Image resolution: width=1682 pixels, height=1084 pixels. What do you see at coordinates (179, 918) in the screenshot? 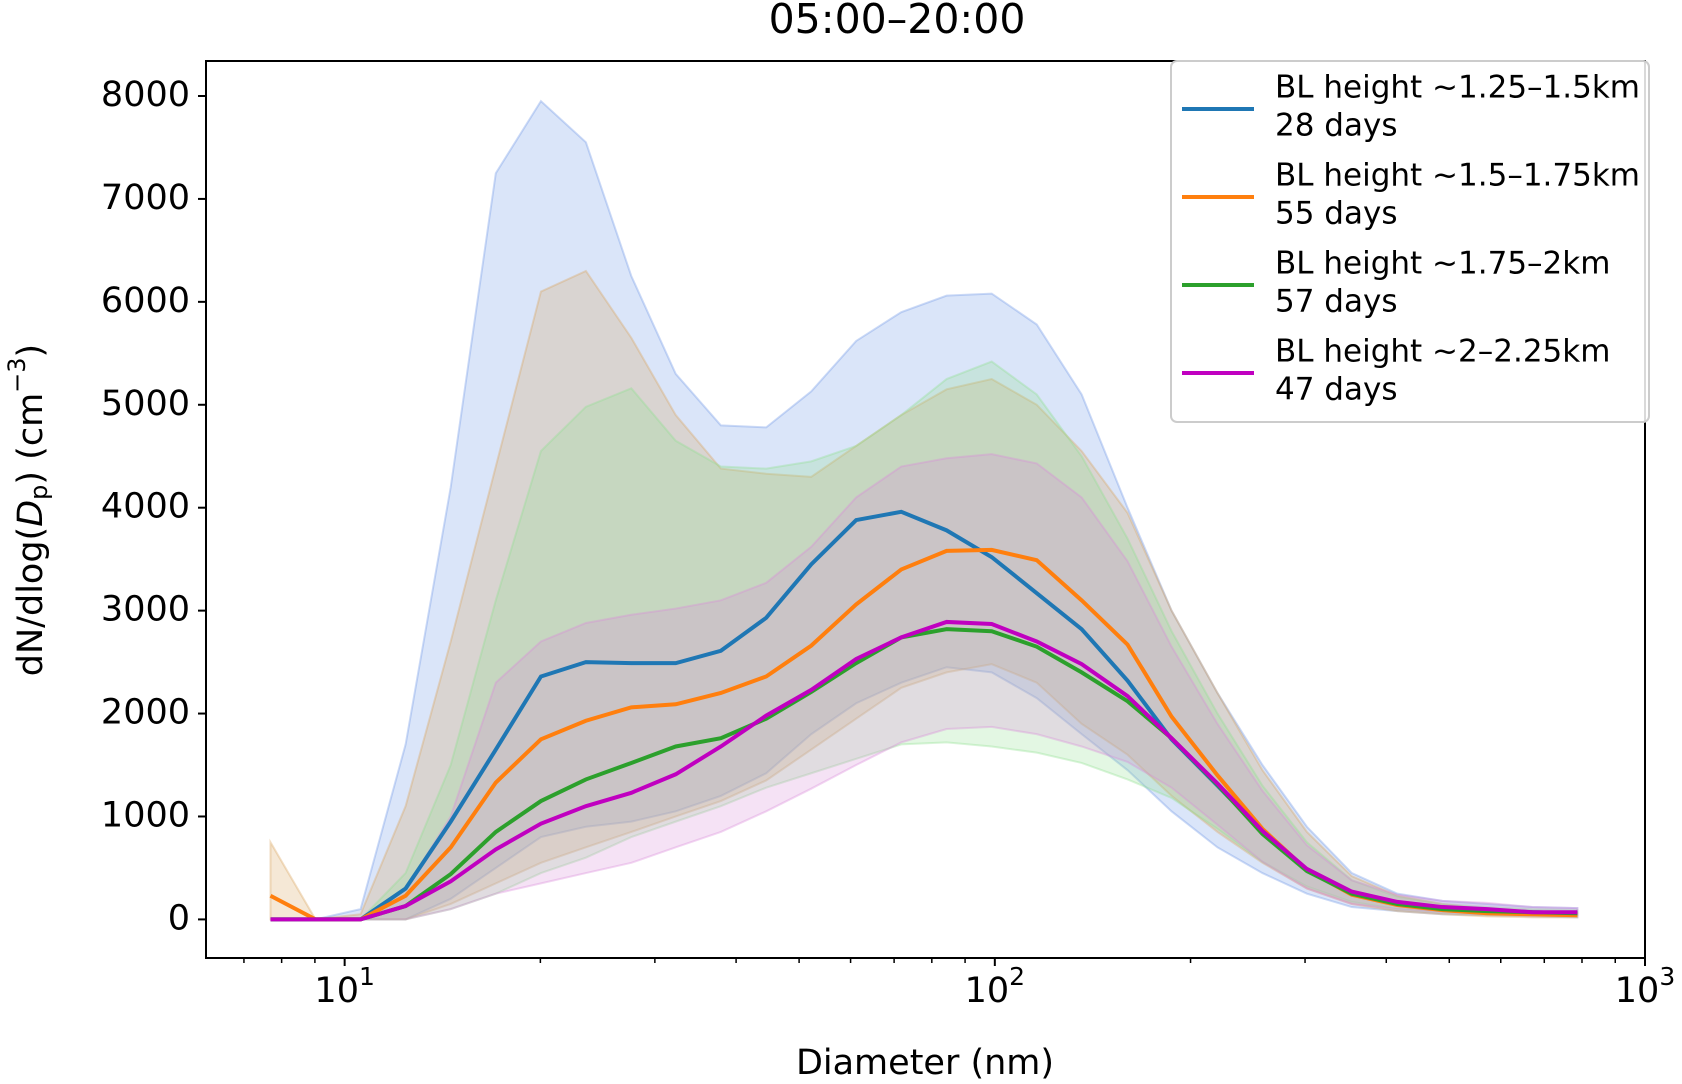
I see `y-tick-label: 0` at bounding box center [179, 918].